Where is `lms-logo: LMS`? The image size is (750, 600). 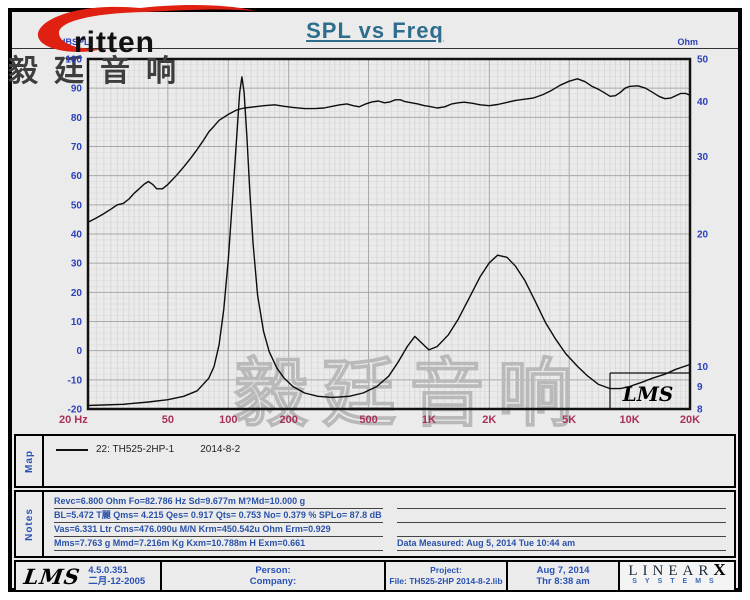 lms-logo: LMS is located at coordinates (52, 576).